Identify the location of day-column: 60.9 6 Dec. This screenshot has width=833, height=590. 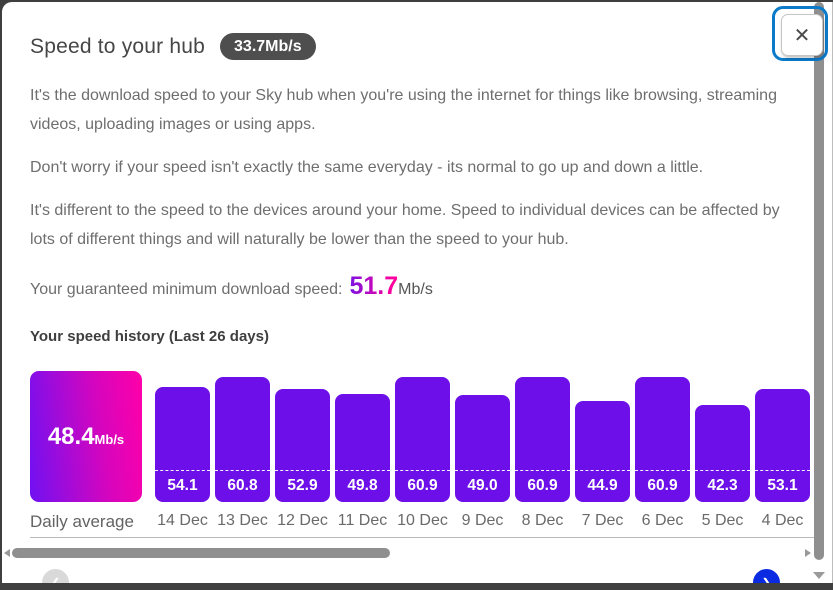
(662, 451).